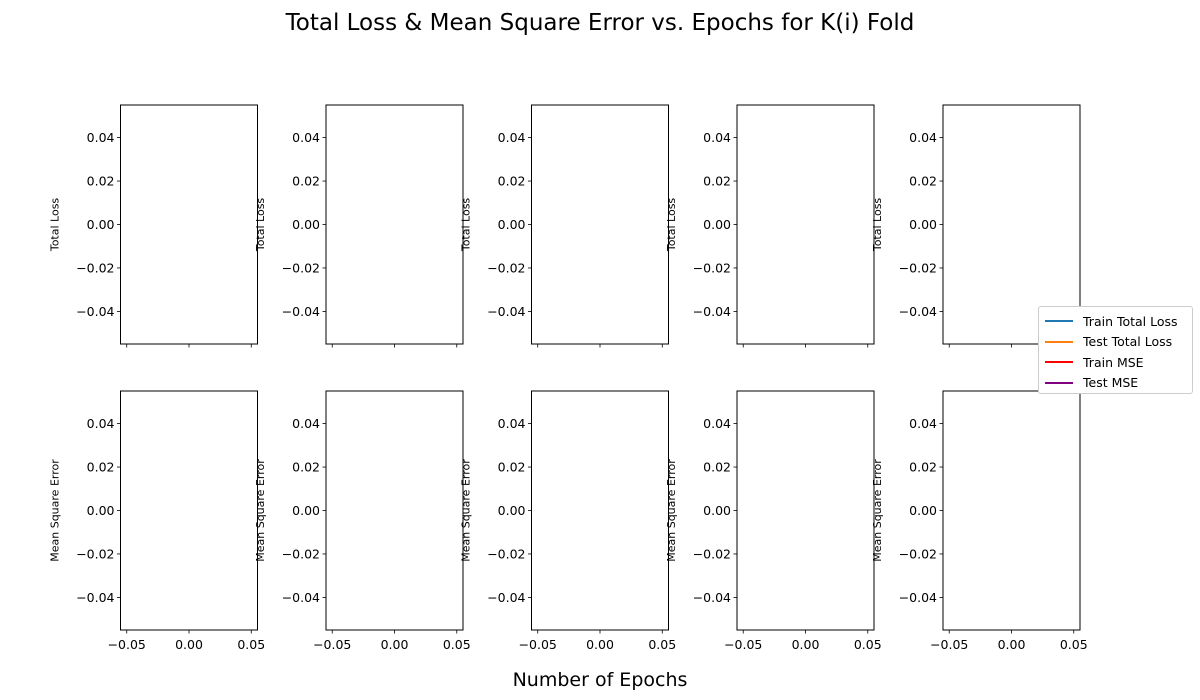  I want to click on legend-label: Test Total Loss, so click(1128, 342).